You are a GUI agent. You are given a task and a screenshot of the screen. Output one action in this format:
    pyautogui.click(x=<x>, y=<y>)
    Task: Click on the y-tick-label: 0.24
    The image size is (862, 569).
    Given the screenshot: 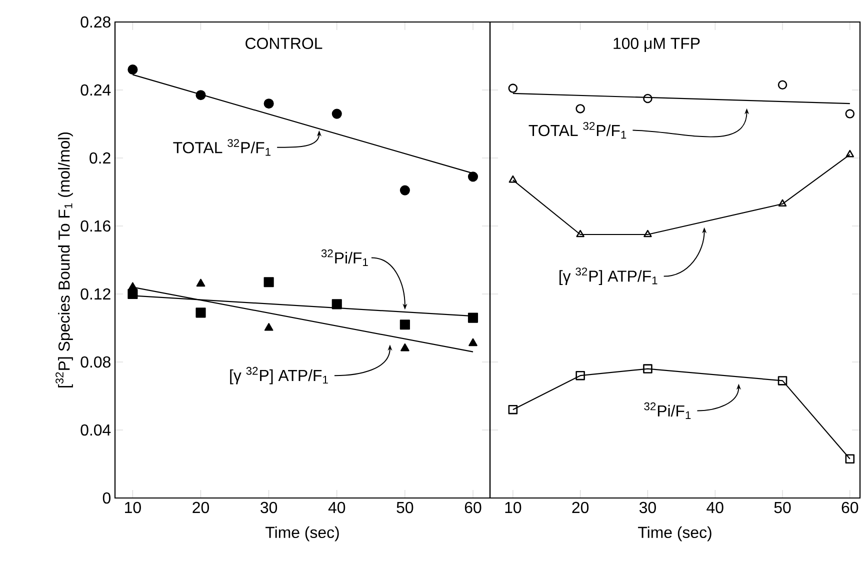 What is the action you would take?
    pyautogui.click(x=95, y=90)
    